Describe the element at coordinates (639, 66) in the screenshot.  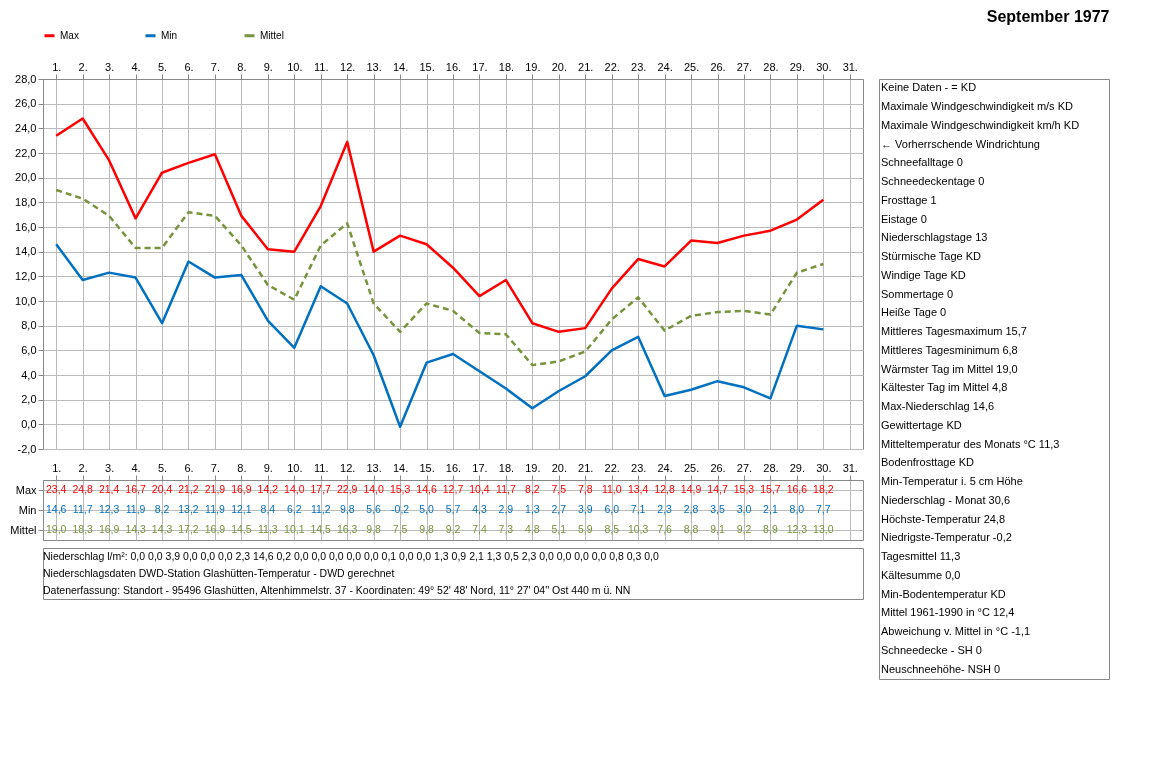
I see `x-tick-label: 23.` at that location.